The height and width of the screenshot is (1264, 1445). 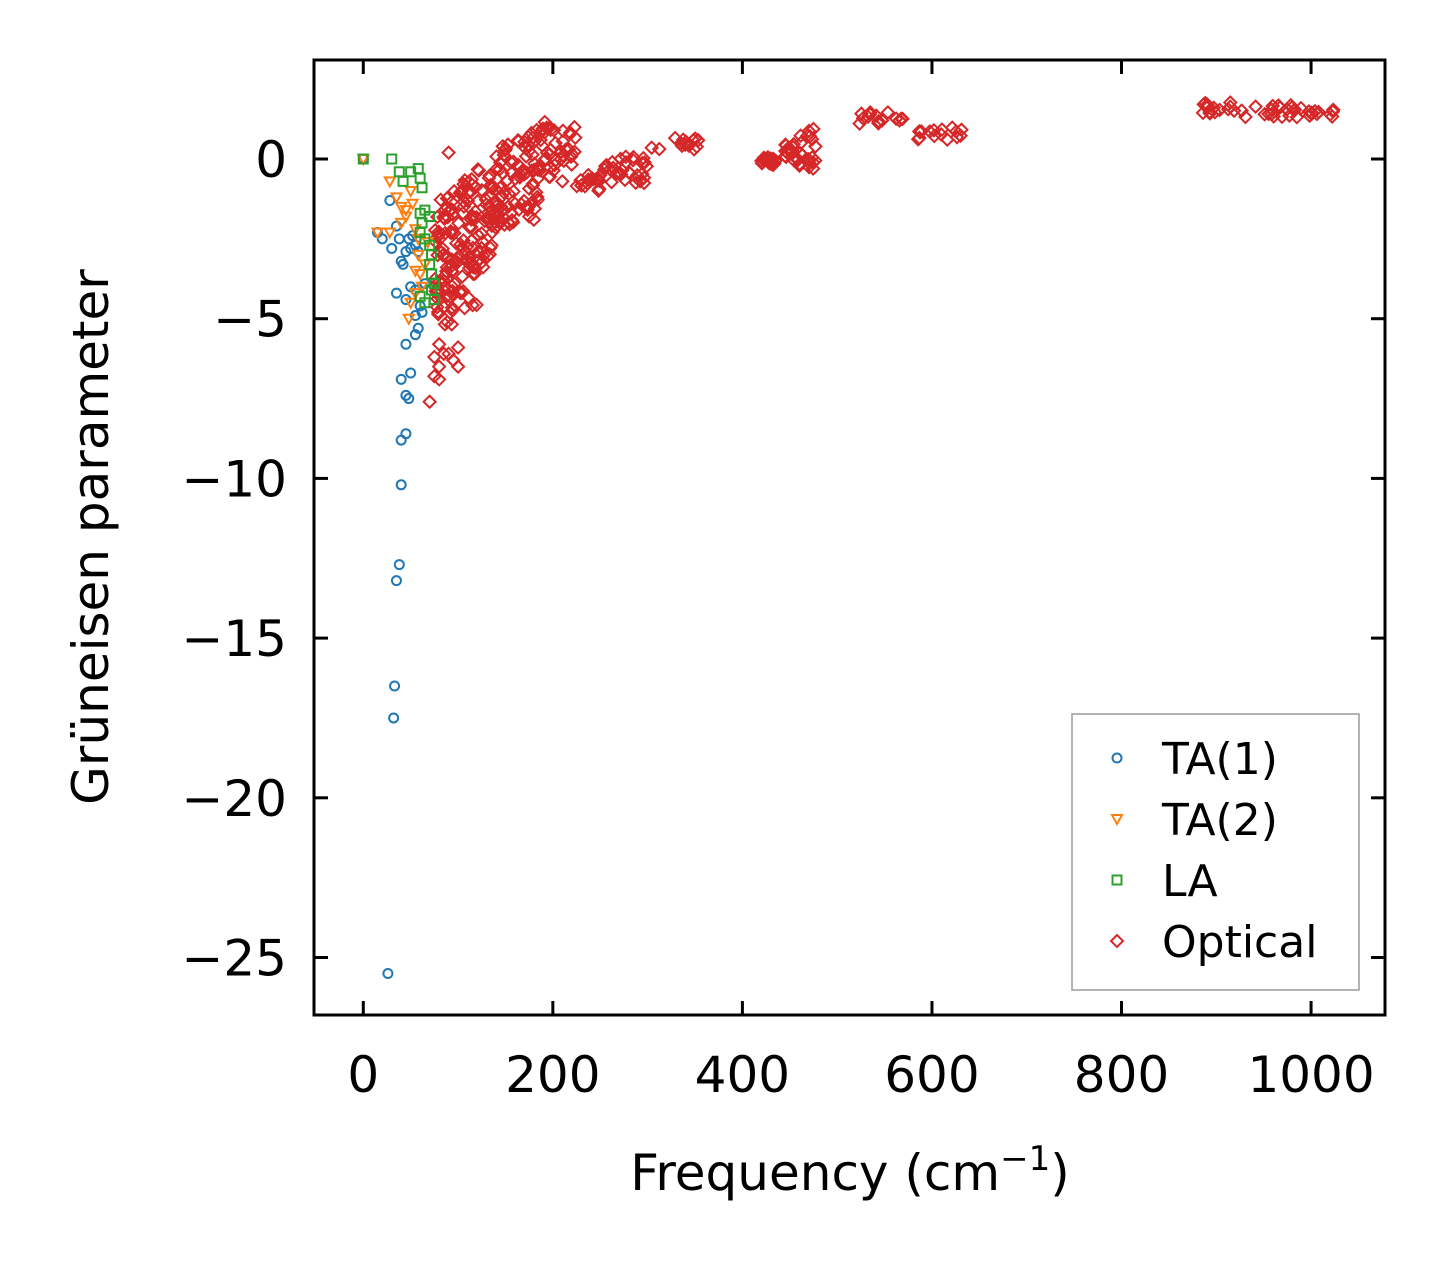 What do you see at coordinates (1194, 759) in the screenshot?
I see `legend-entry: TA(1)` at bounding box center [1194, 759].